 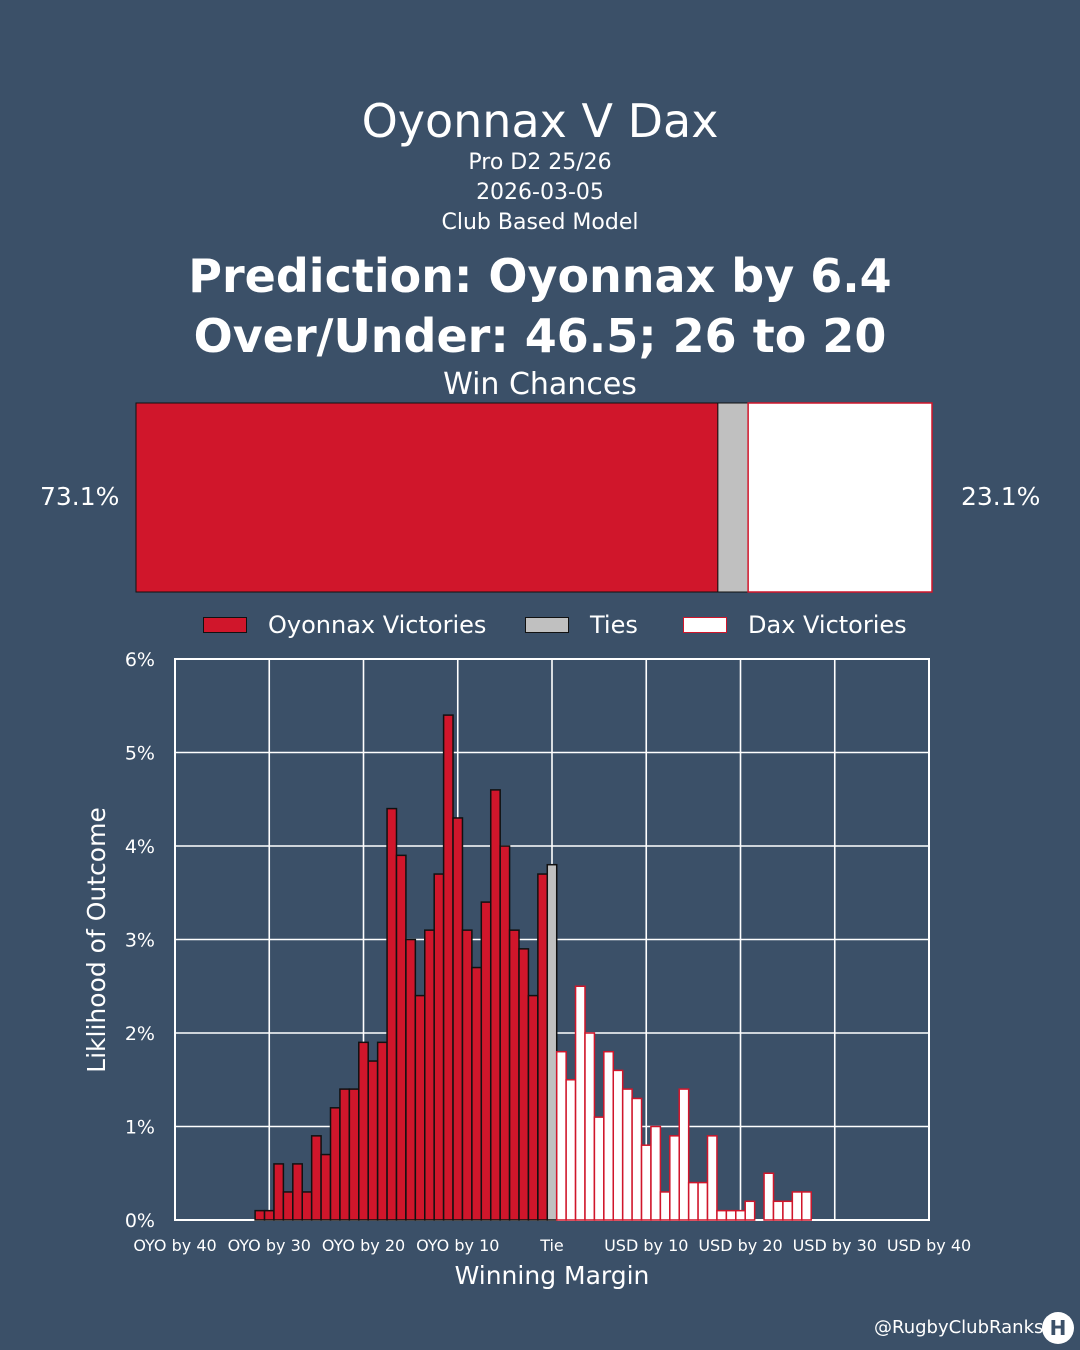 I want to click on bar-tie, so click(x=552, y=1042).